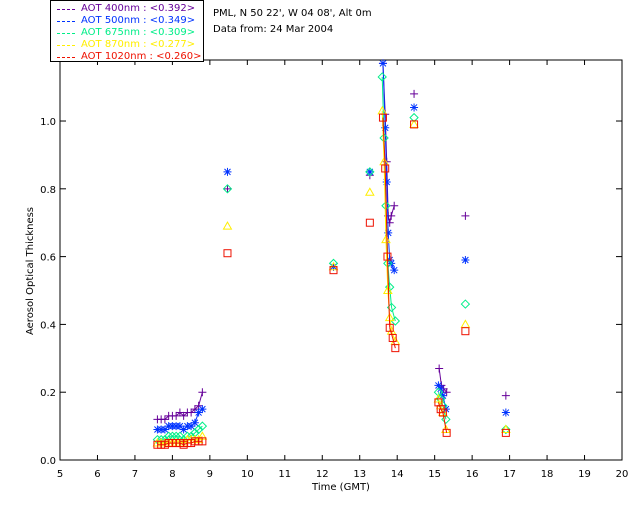 The width and height of the screenshot is (640, 512). Describe the element at coordinates (210, 474) in the screenshot. I see `x-tick-label: 9` at that location.